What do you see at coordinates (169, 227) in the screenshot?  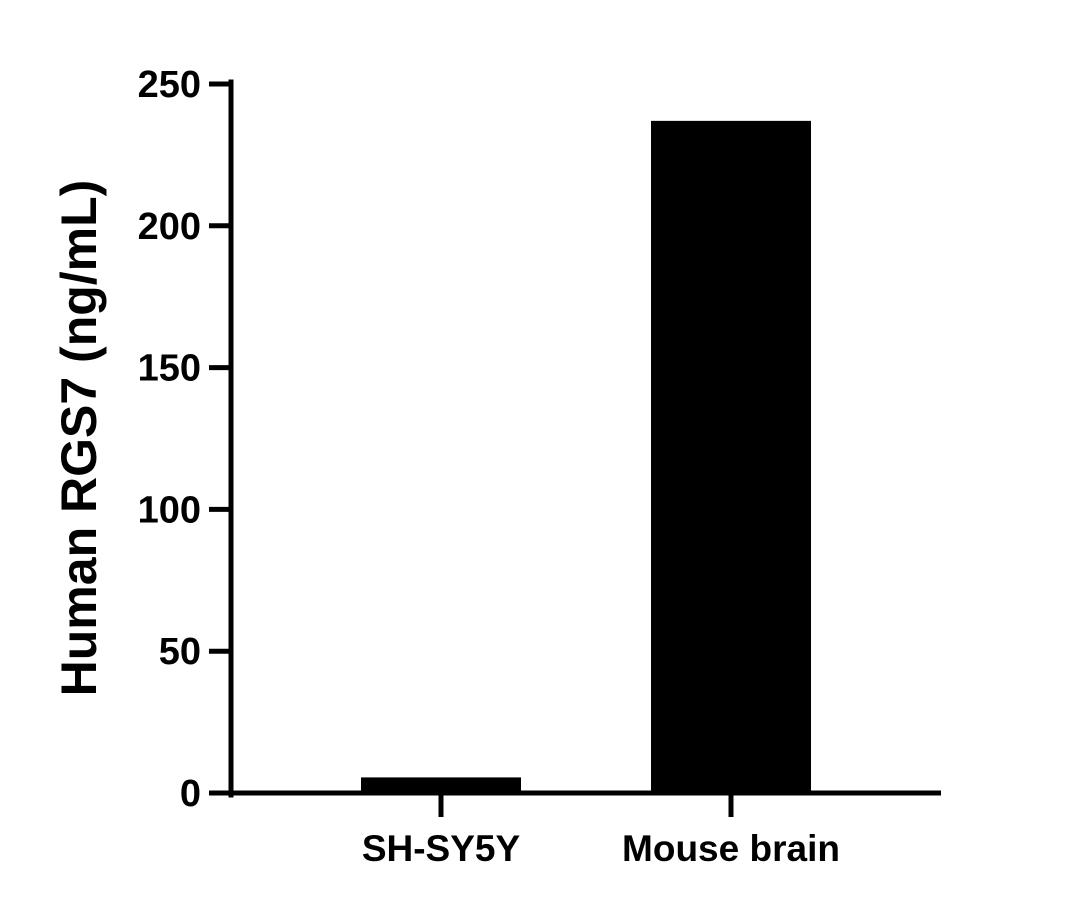 I see `y-tick-label-200: 200` at bounding box center [169, 227].